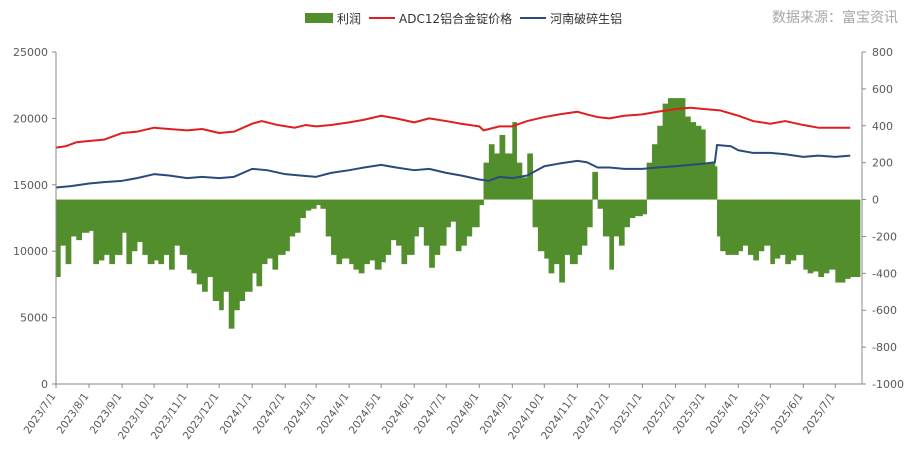 This screenshot has width=910, height=454. Describe the element at coordinates (34, 318) in the screenshot. I see `y-left-tick-label: 5000` at that location.